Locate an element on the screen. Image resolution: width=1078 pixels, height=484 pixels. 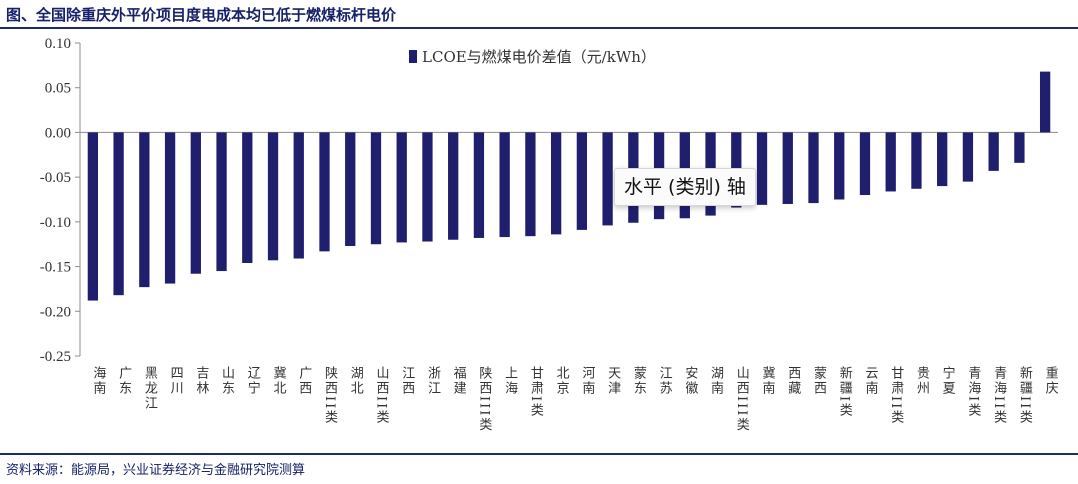
legend-swatch is located at coordinates (413, 56).